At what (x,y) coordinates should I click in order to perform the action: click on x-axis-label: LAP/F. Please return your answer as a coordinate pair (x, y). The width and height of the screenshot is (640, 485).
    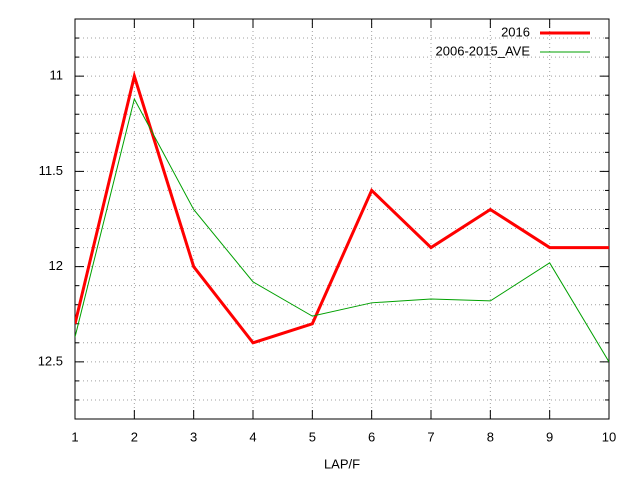
    Looking at the image, I should click on (342, 463).